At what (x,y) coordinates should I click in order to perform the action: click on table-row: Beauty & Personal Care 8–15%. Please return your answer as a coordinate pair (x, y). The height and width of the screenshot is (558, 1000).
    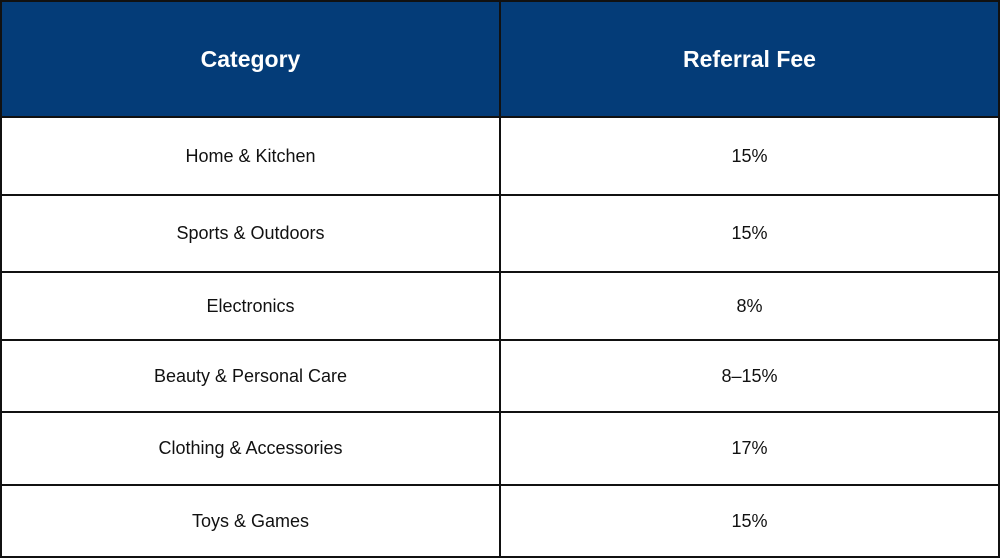
    Looking at the image, I should click on (500, 377).